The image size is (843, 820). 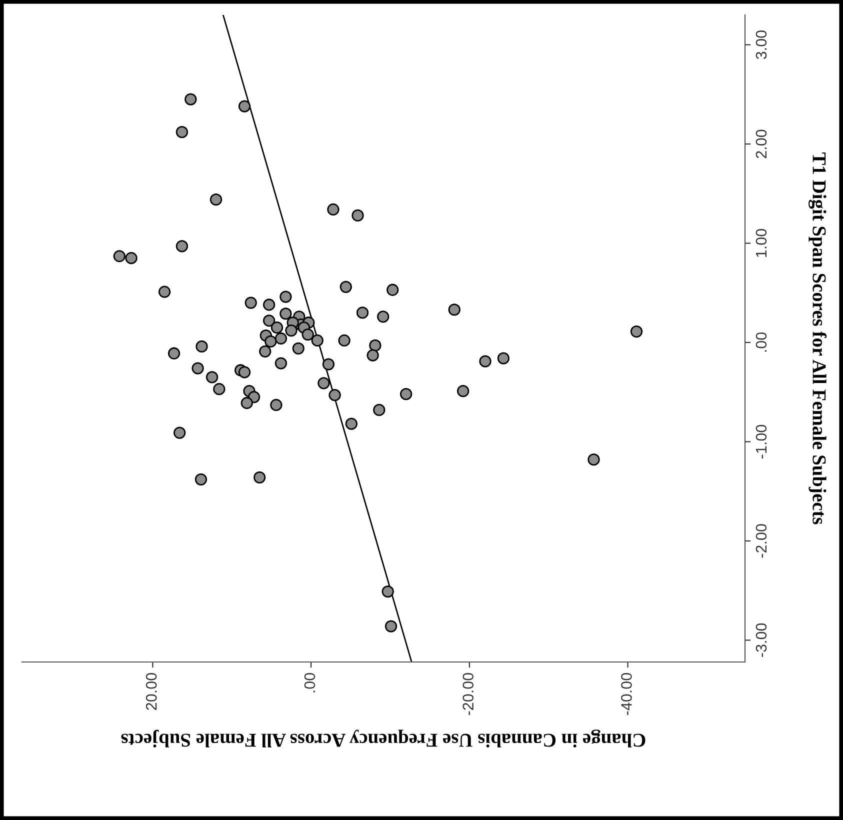 What do you see at coordinates (817, 338) in the screenshot?
I see `y-axis-title: T1 Digit Span Scores for All Female Subjects` at bounding box center [817, 338].